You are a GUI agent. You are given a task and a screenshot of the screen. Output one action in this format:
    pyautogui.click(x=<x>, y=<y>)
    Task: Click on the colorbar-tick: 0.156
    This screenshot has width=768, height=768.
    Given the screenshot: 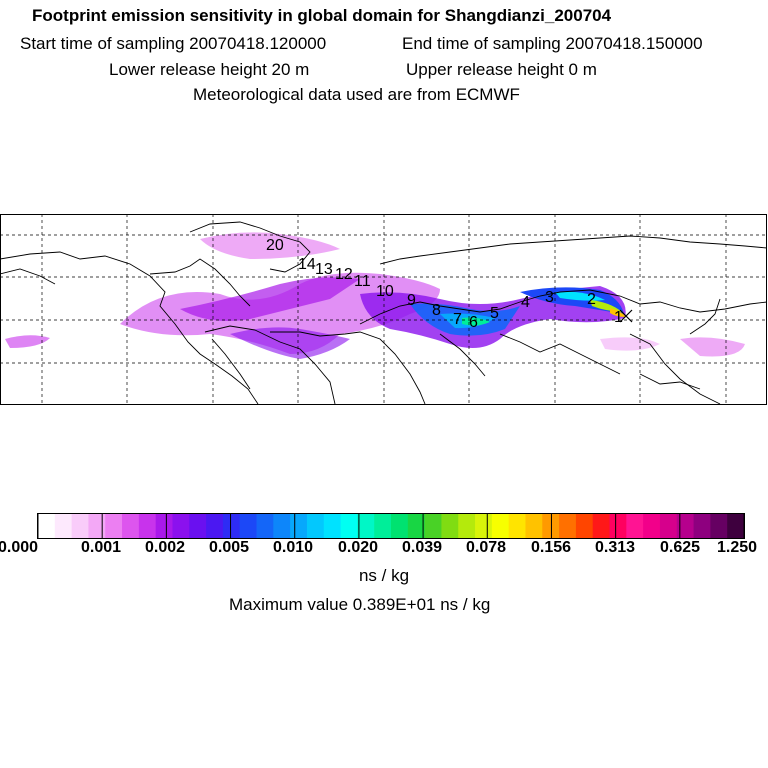 What is the action you would take?
    pyautogui.click(x=551, y=547)
    